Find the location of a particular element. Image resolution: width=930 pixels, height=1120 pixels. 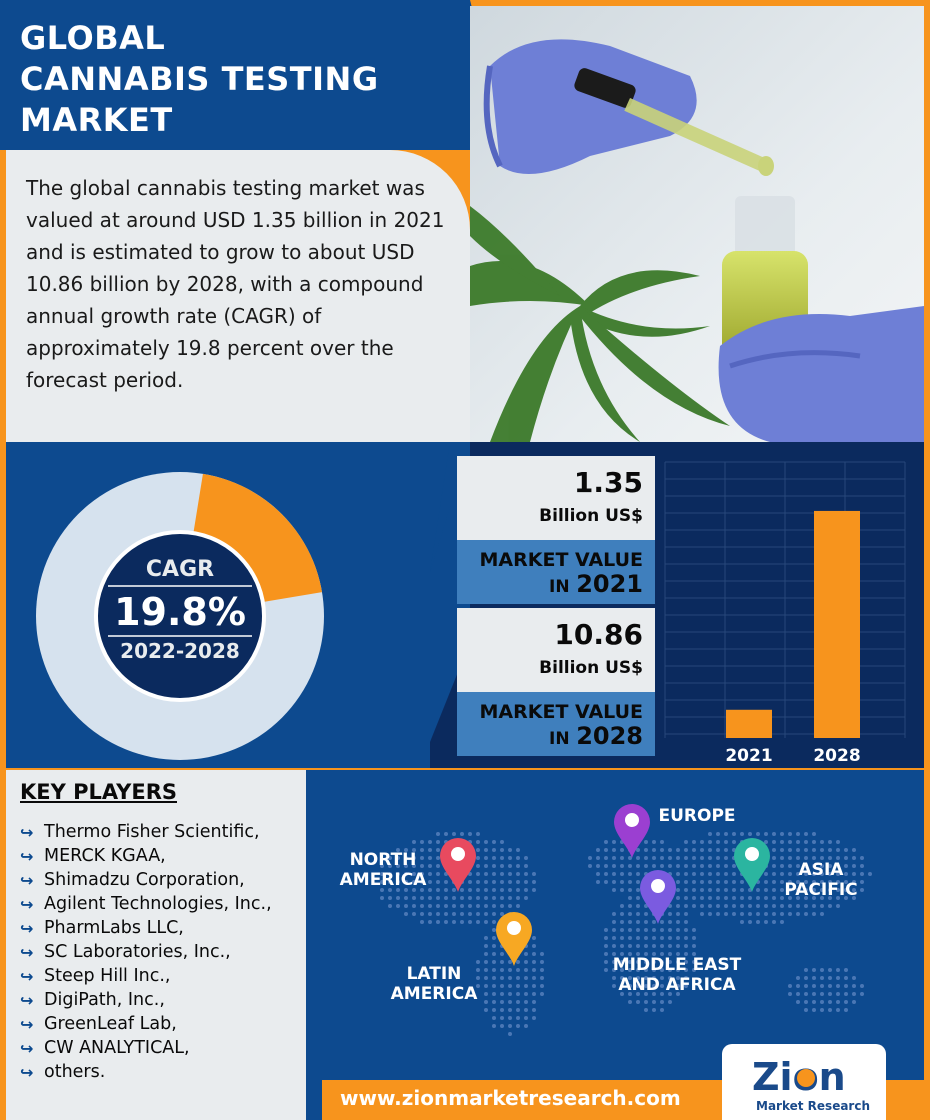

region-latin-america: LATIN AMERICA is located at coordinates (434, 984).